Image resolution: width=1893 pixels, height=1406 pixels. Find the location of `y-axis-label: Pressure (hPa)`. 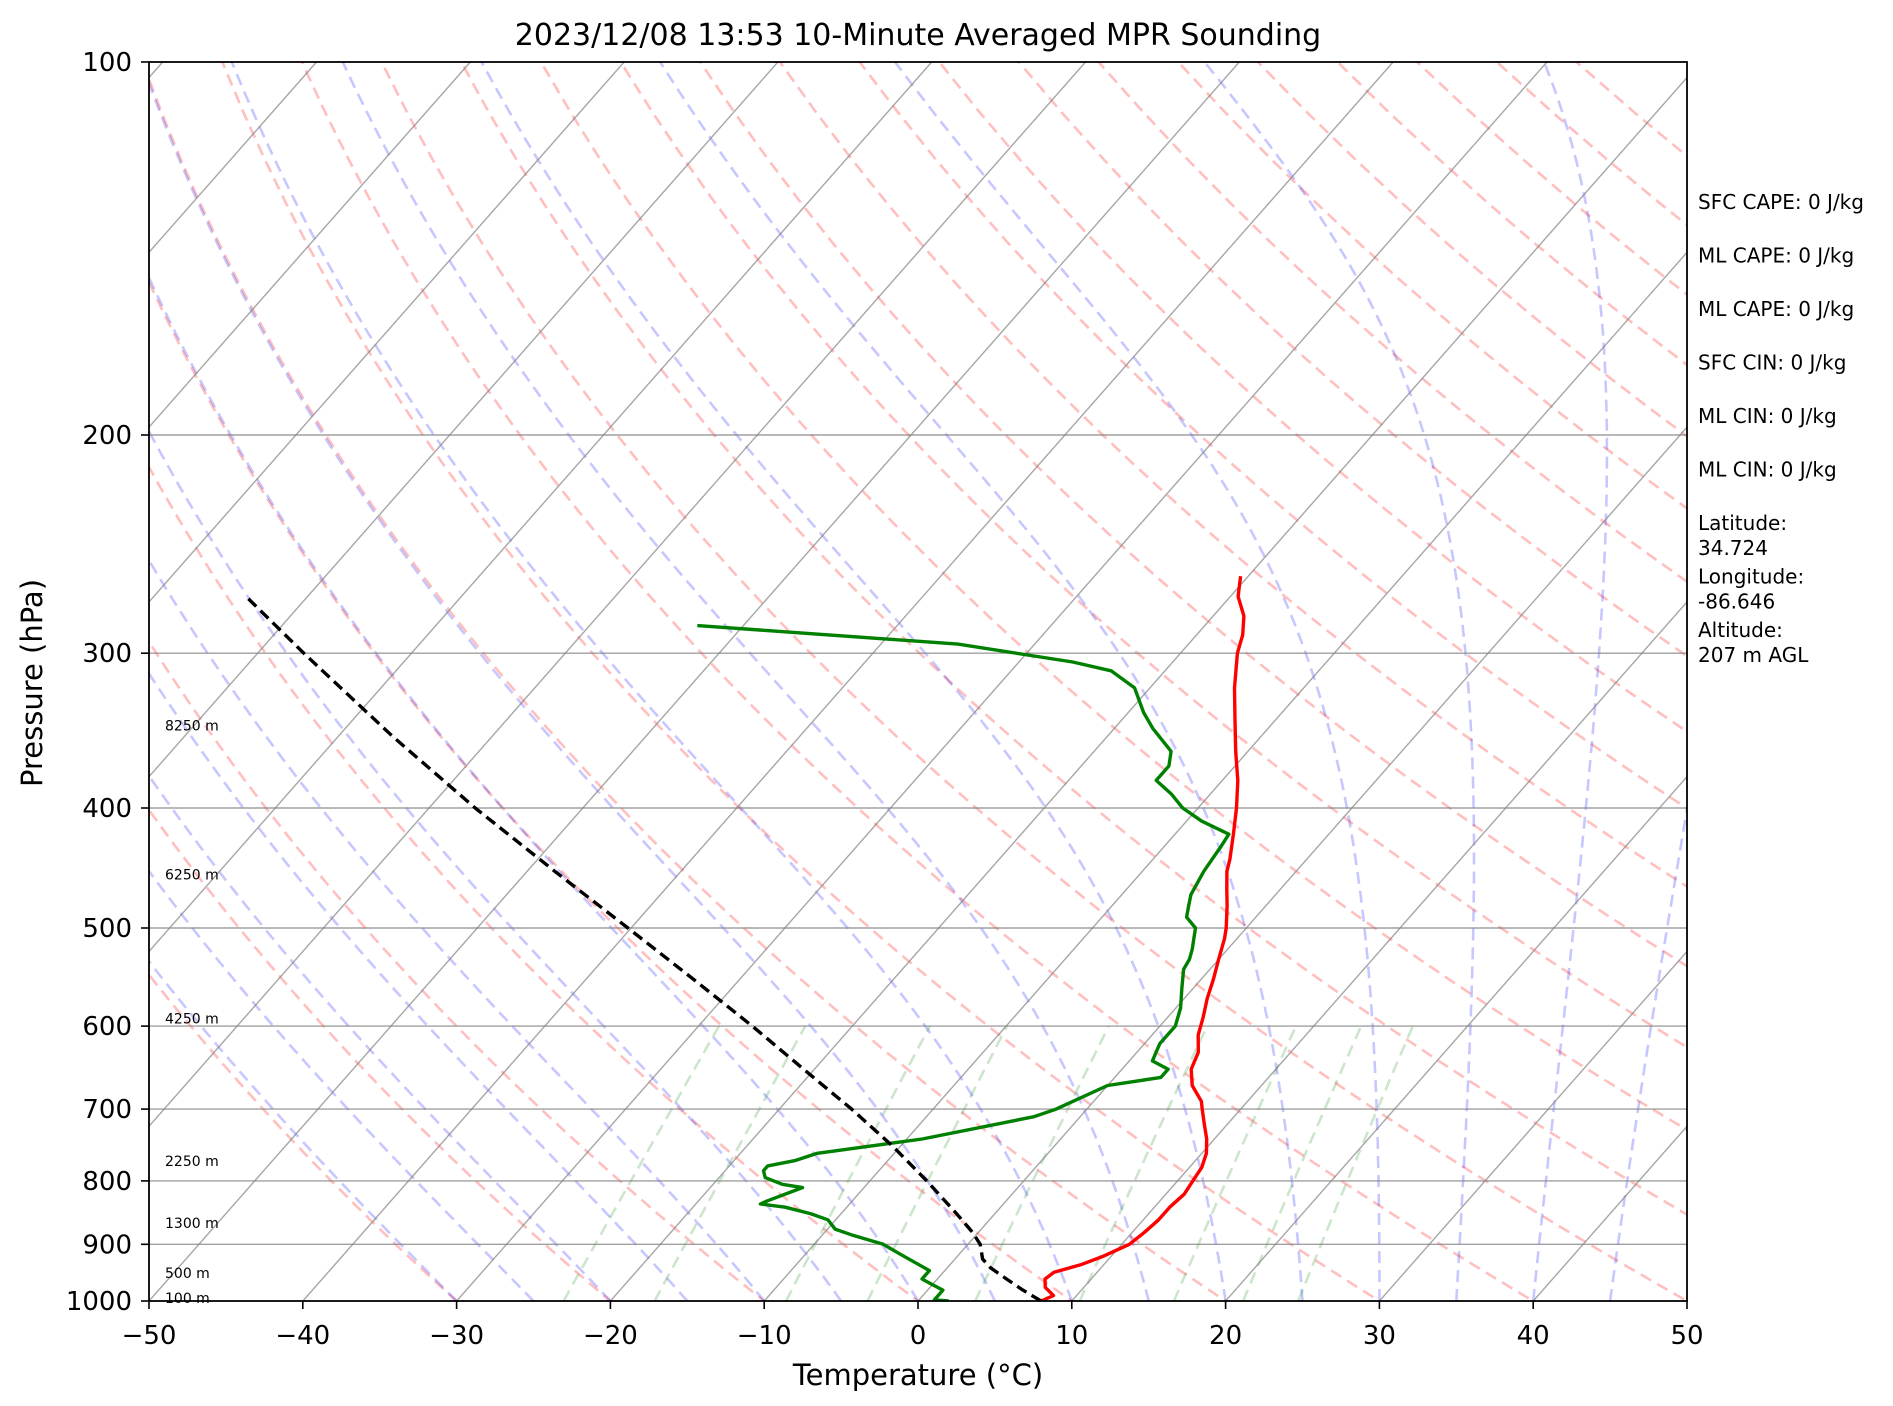

y-axis-label: Pressure (hPa) is located at coordinates (32, 683).